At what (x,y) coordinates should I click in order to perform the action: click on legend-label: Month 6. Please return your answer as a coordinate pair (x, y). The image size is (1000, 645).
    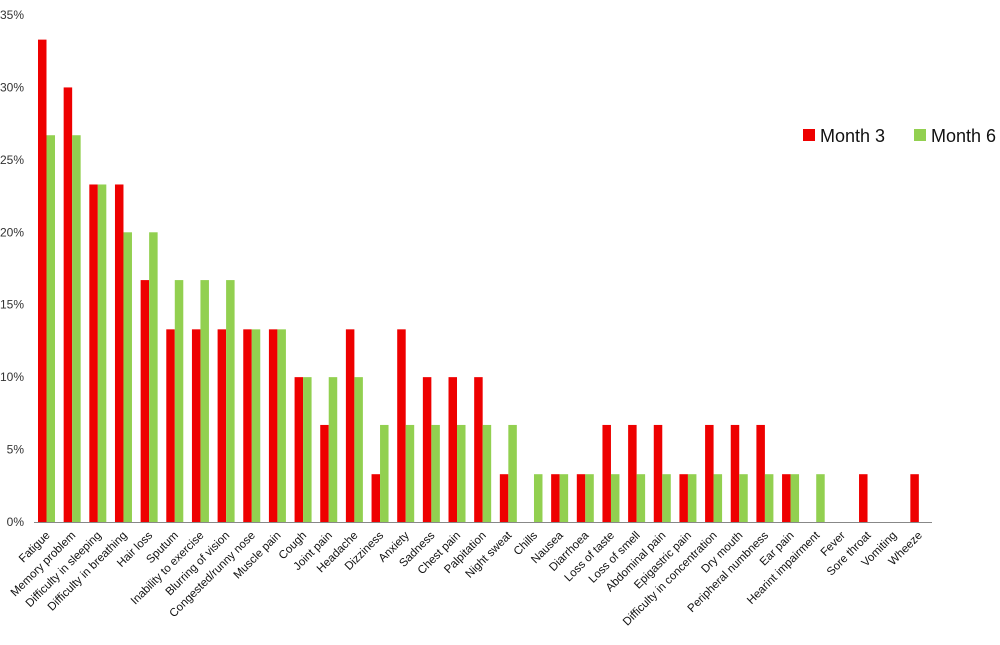
    Looking at the image, I should click on (963, 136).